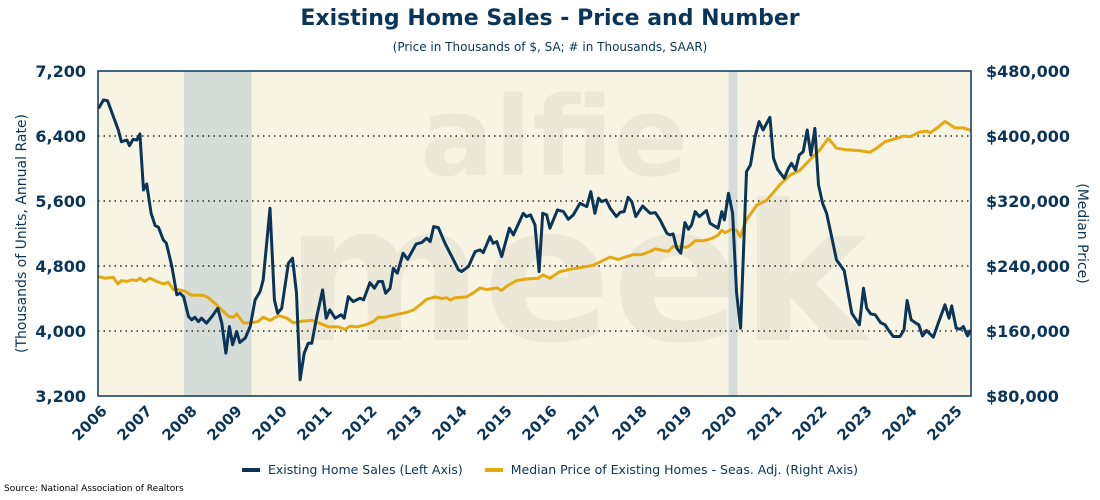 The height and width of the screenshot is (500, 1100). I want to click on x-axis-tick-label: 2021, so click(765, 423).